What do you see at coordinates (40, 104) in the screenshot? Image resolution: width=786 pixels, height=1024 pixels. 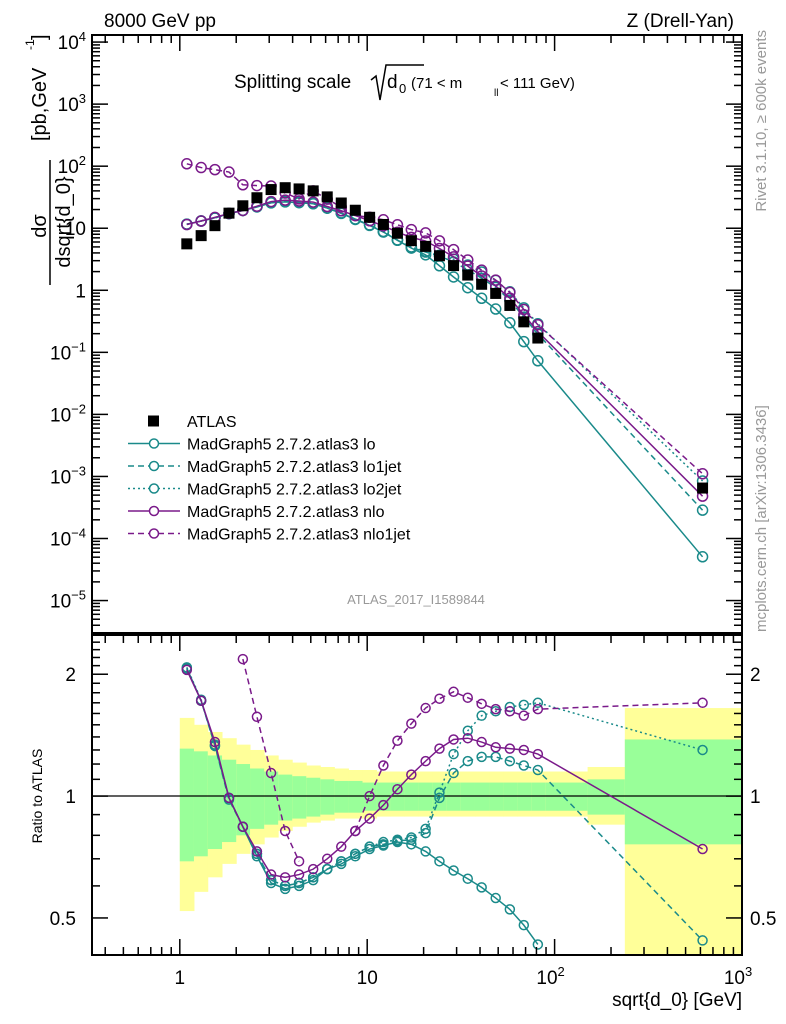 I see `ylabel-unit: [pb,GeV` at bounding box center [40, 104].